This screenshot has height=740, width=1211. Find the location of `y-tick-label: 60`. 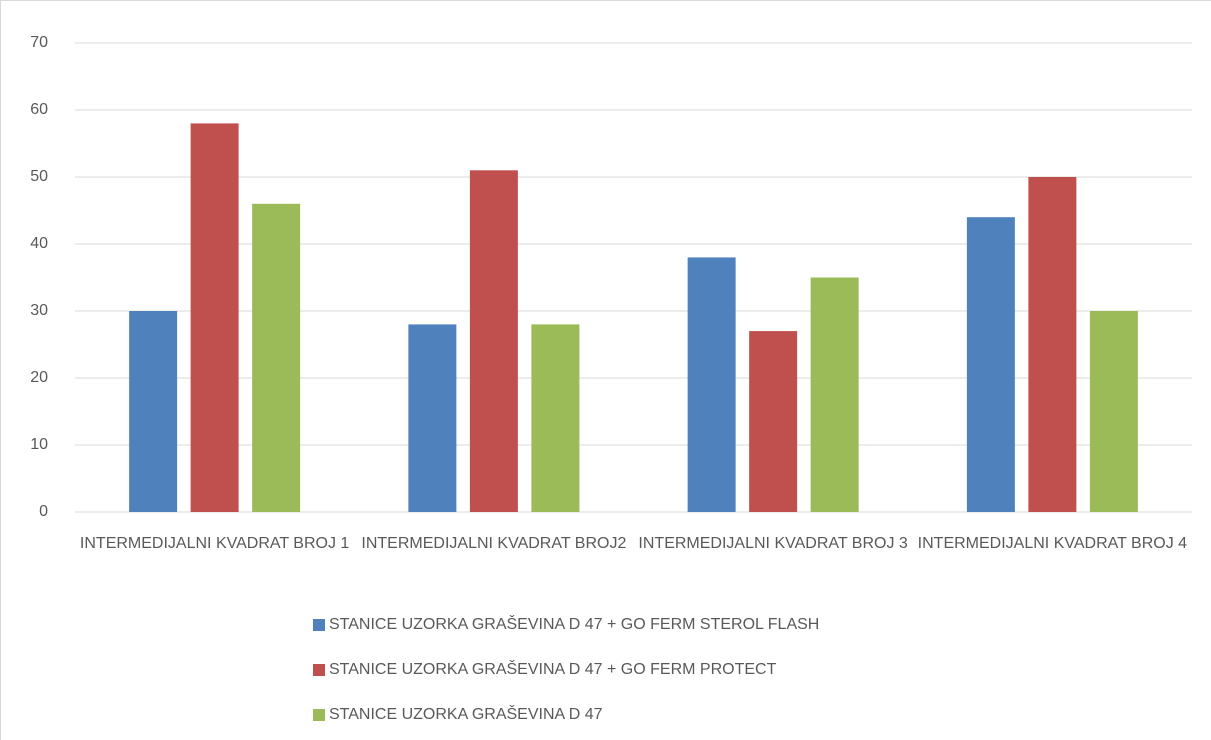

y-tick-label: 60 is located at coordinates (39, 109).